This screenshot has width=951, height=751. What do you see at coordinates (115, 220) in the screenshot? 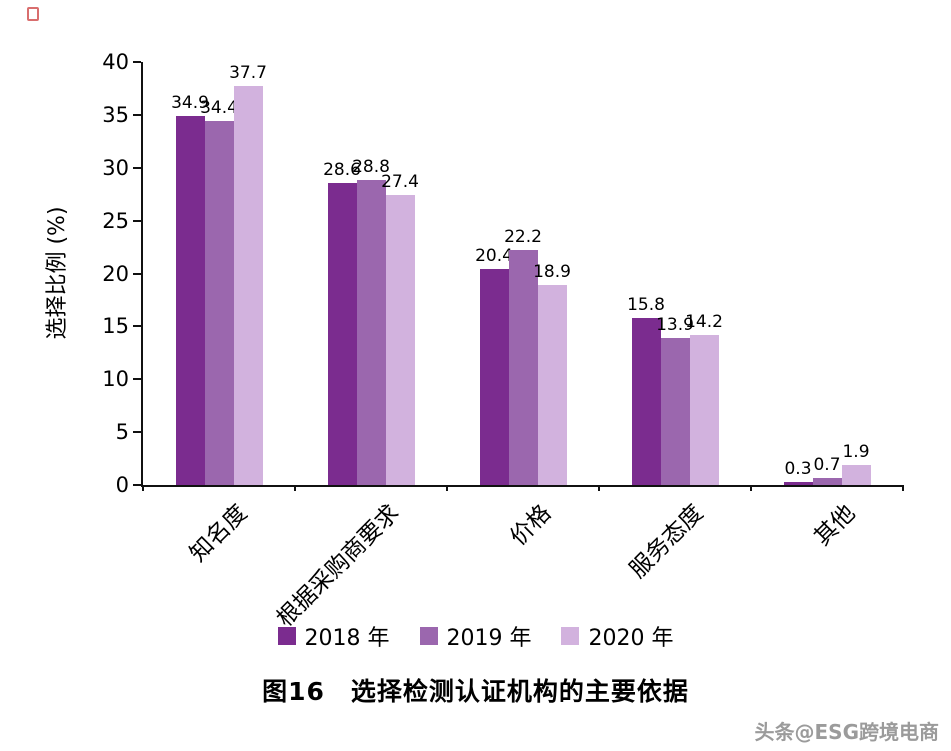
I see `y-tick-label: 25` at bounding box center [115, 220].